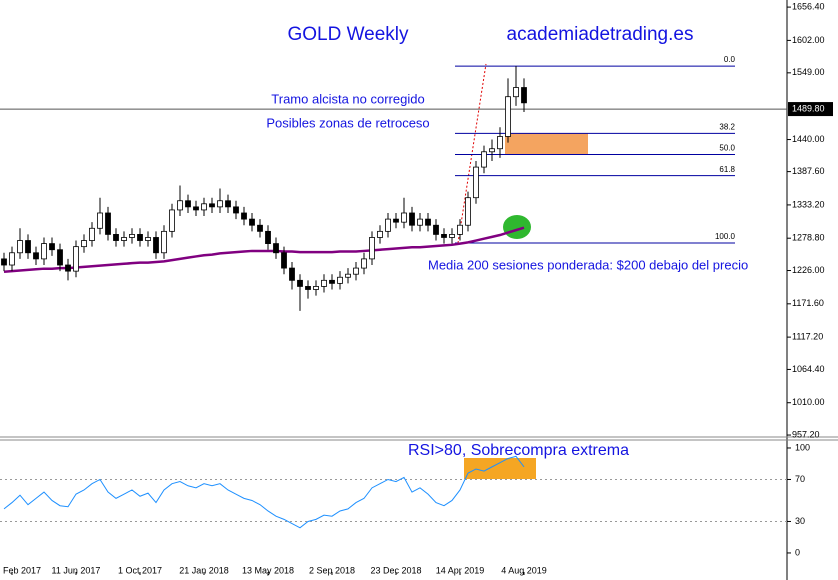 This screenshot has width=838, height=580. Describe the element at coordinates (797, 552) in the screenshot. I see `y-tick-label: 0` at that location.